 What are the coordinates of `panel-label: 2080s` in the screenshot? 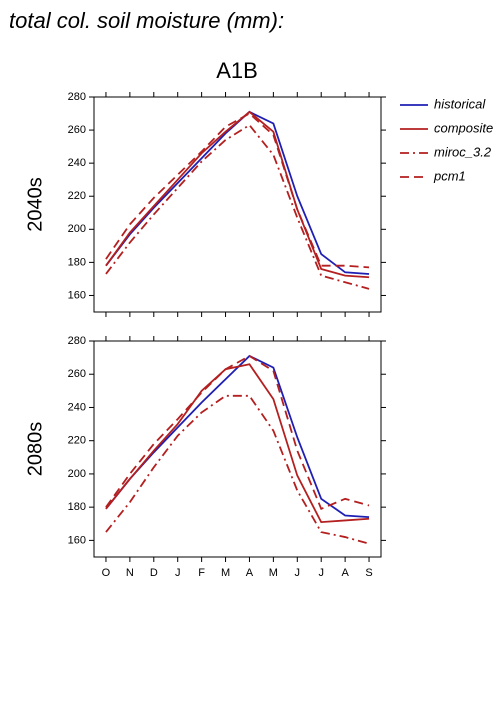 It's located at (35, 449).